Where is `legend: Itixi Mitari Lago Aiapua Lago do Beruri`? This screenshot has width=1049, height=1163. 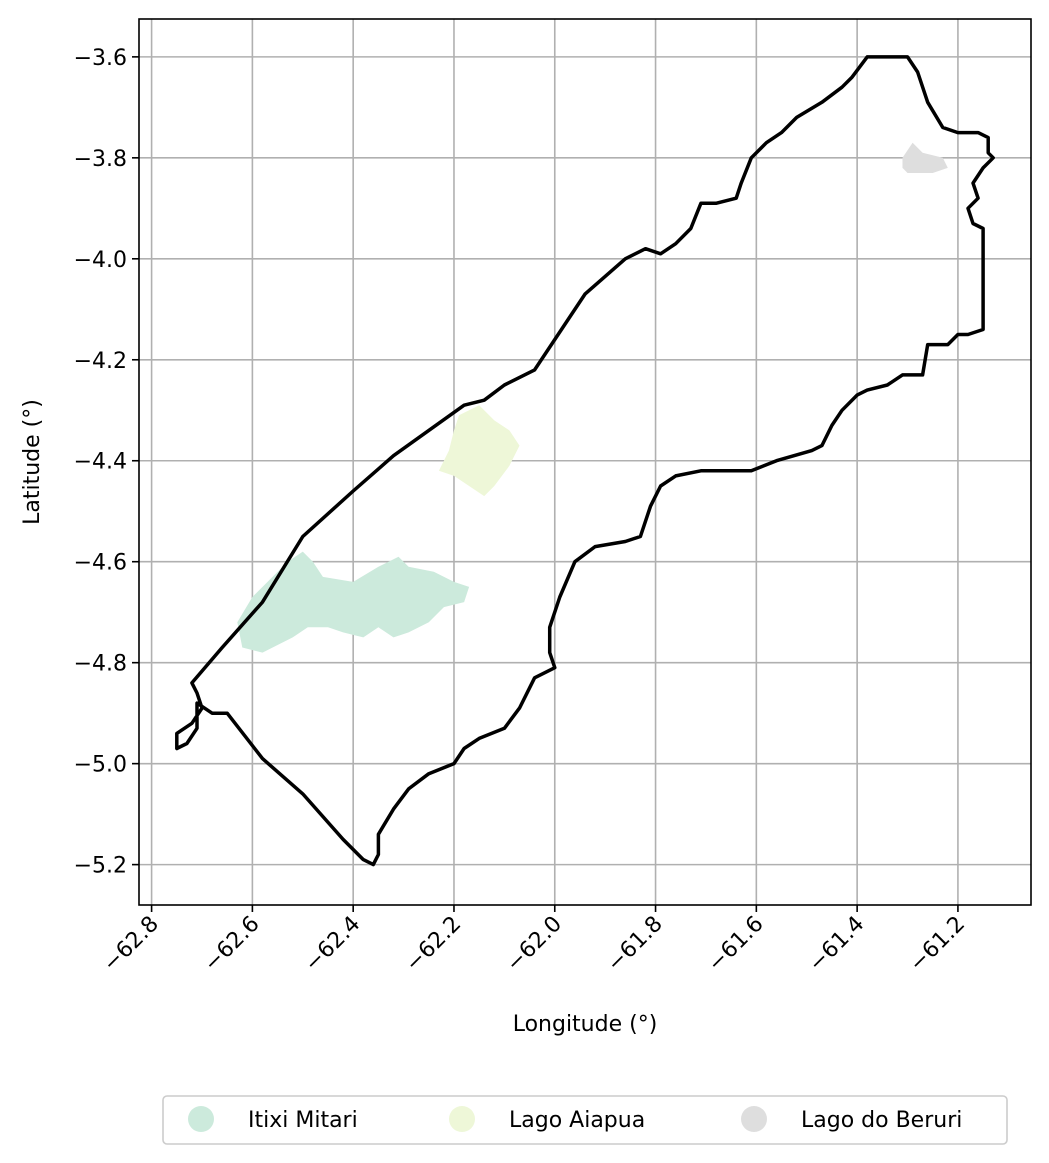 legend: Itixi Mitari Lago Aiapua Lago do Beruri is located at coordinates (585, 1120).